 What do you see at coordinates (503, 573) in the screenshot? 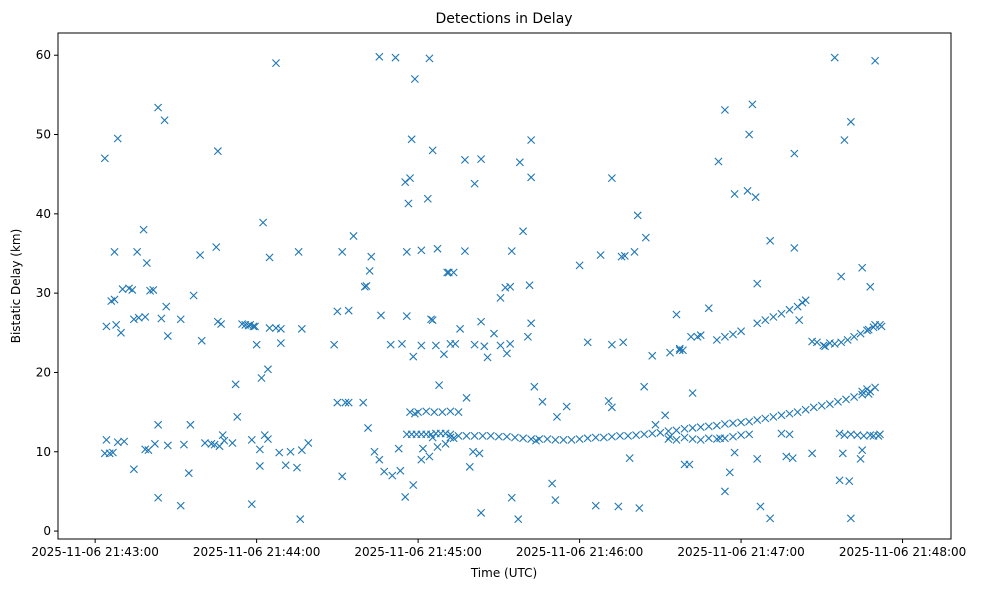
I see `x-axis-label: Time (UTC)` at bounding box center [503, 573].